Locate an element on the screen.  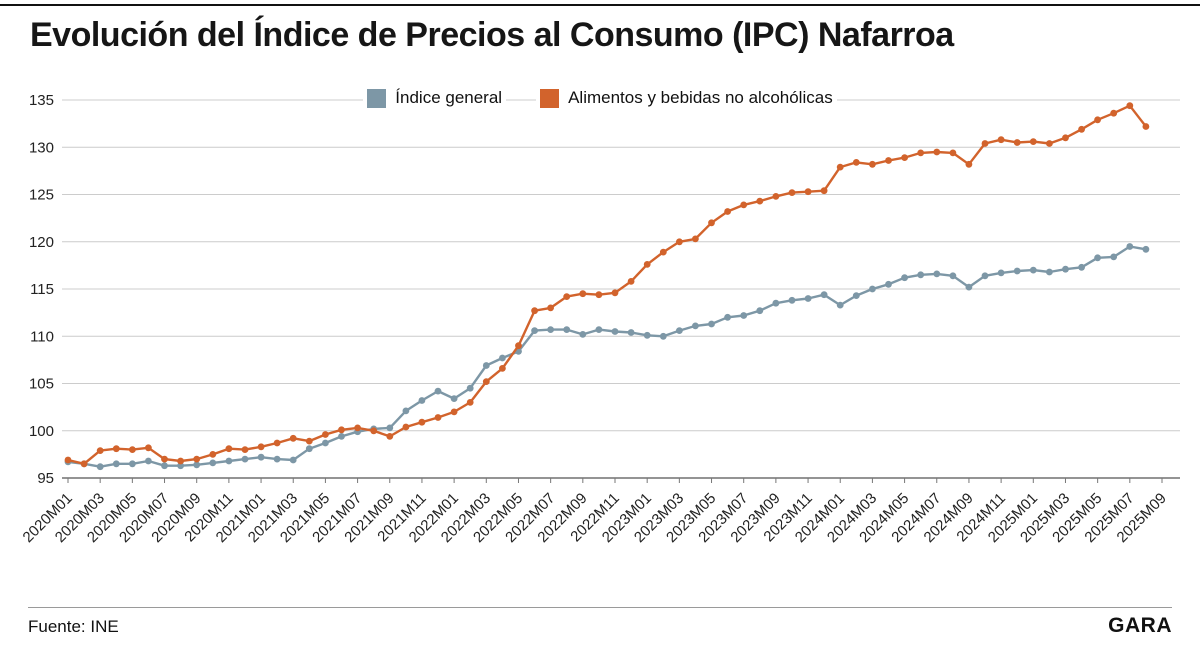
svg-text: 135 is located at coordinates (41, 100).